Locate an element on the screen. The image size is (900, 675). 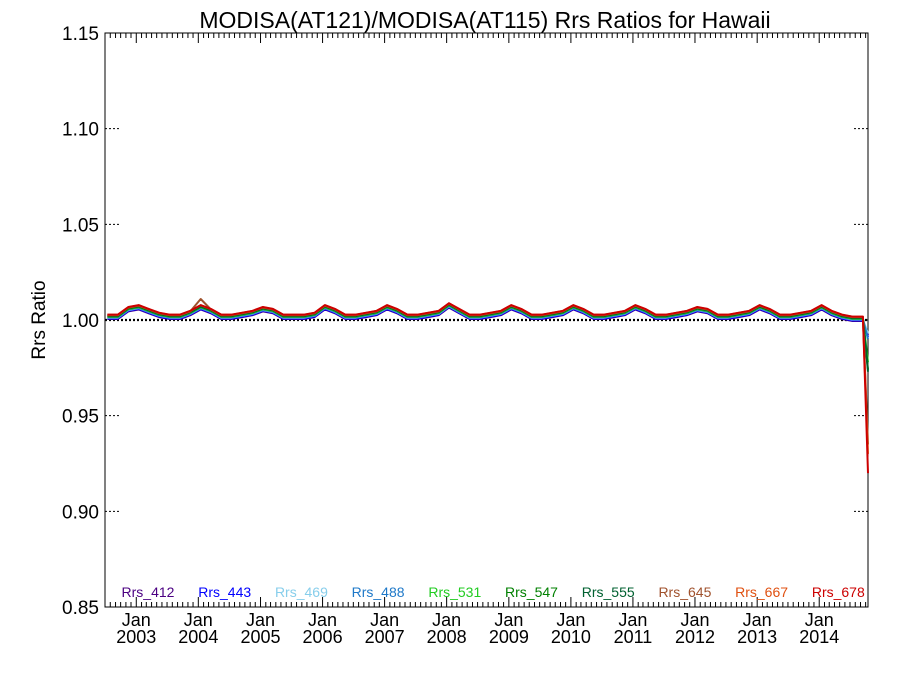
x-tick-year-label: 2006 is located at coordinates (323, 637).